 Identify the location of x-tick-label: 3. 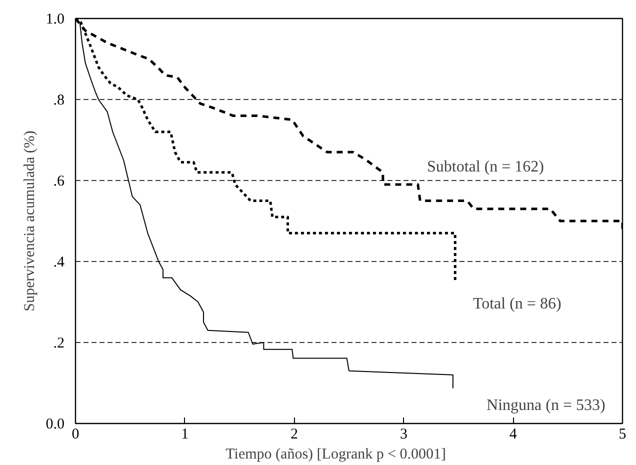
(404, 434).